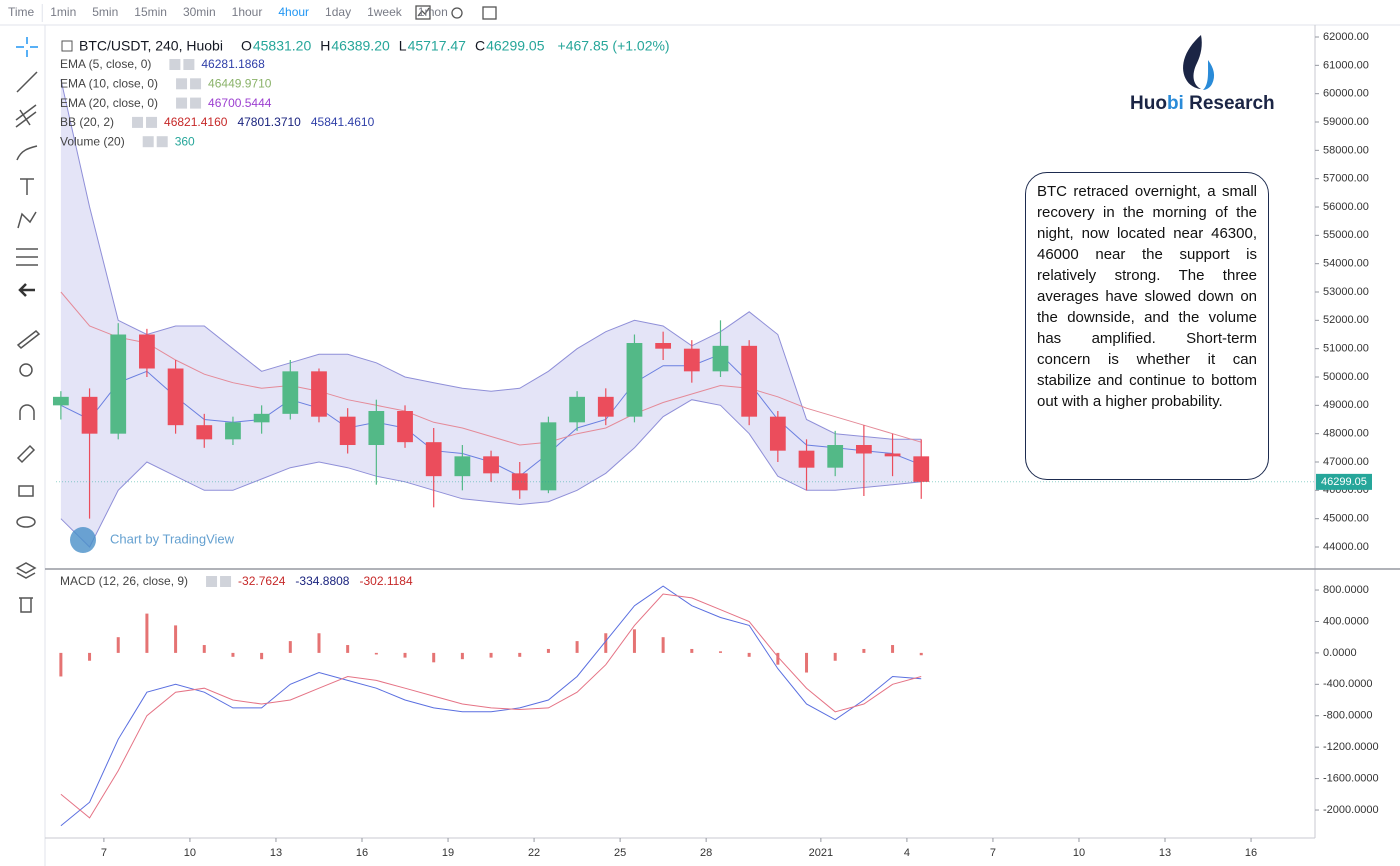 The image size is (1400, 866). I want to click on crosshair-tool, so click(27, 47).